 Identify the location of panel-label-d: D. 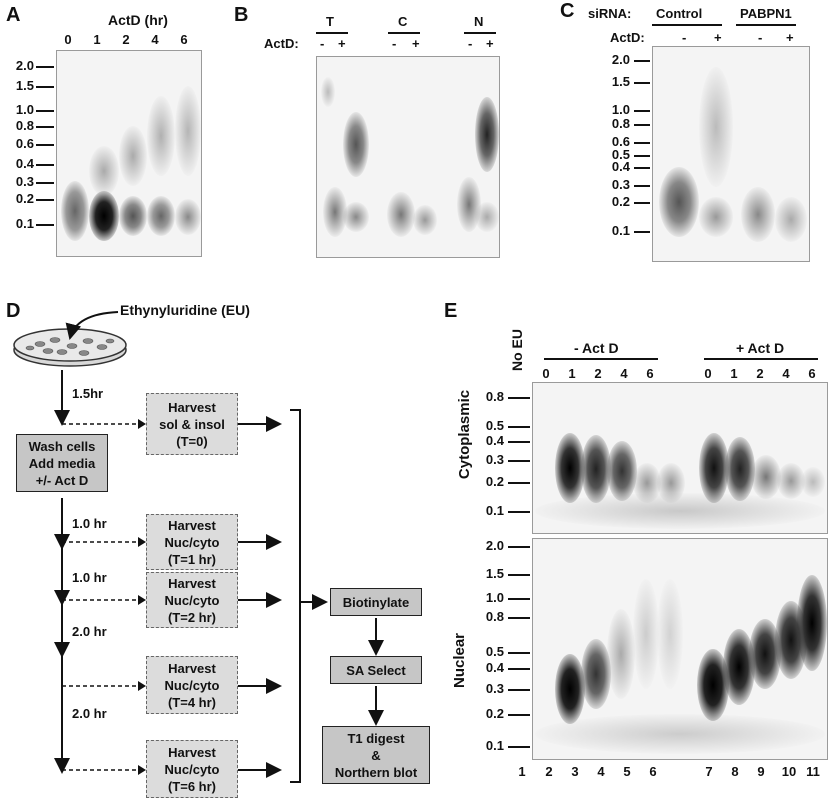
(13, 311).